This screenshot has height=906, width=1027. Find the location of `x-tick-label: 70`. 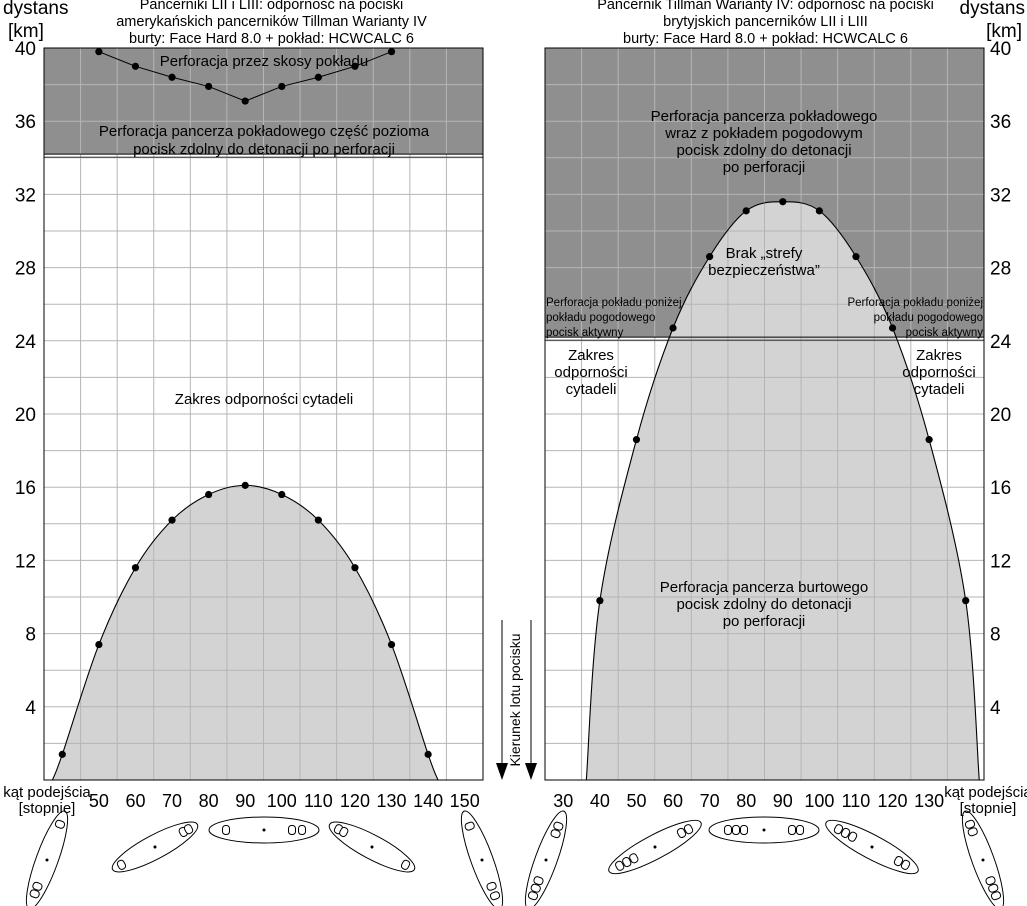

x-tick-label: 70 is located at coordinates (710, 801).